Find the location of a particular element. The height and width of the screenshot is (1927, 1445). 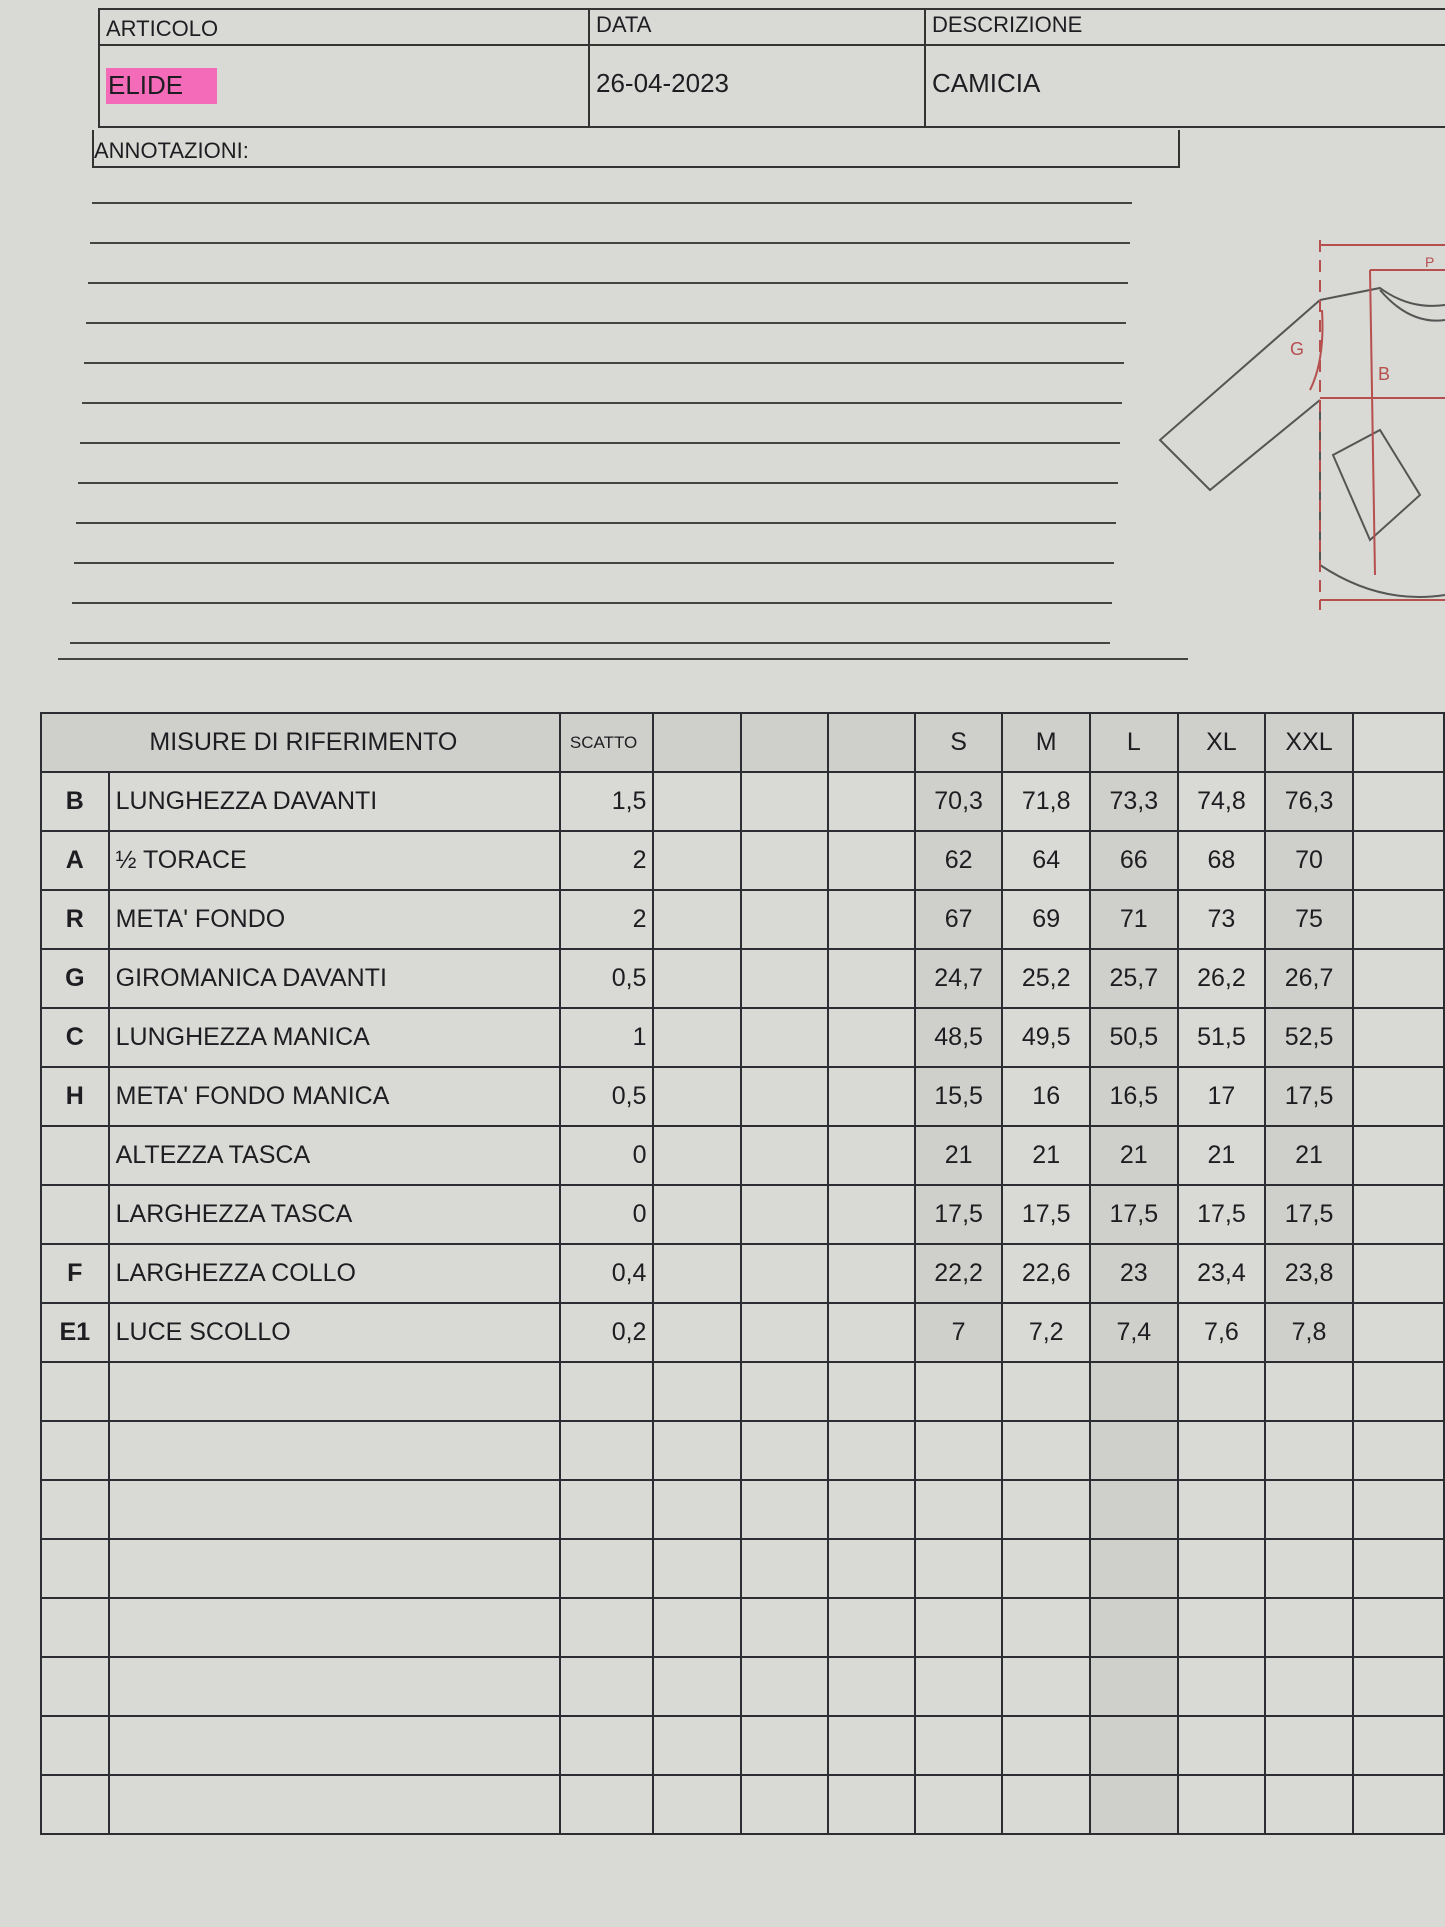

table-row: F LARGHEZZA COLLO 0,4 22,2 22,6 23 23,4 23,8 is located at coordinates (742, 1273).